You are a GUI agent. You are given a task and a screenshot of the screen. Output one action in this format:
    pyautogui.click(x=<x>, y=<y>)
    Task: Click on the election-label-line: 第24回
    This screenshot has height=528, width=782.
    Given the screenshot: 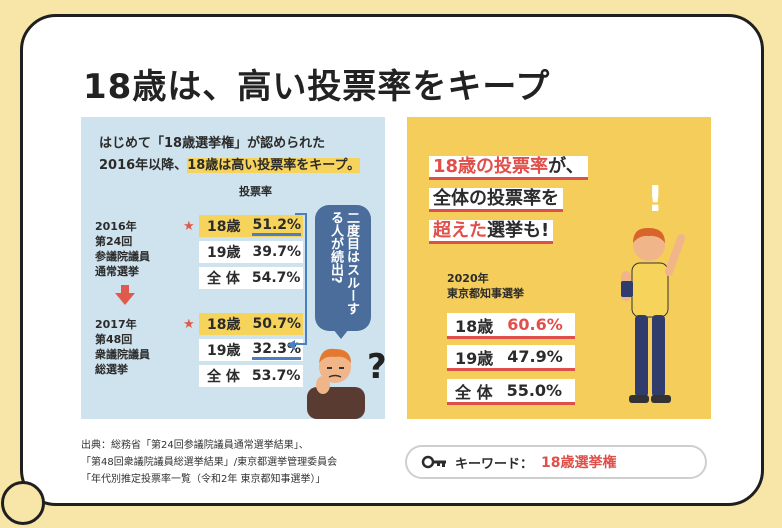 What is the action you would take?
    pyautogui.click(x=114, y=241)
    